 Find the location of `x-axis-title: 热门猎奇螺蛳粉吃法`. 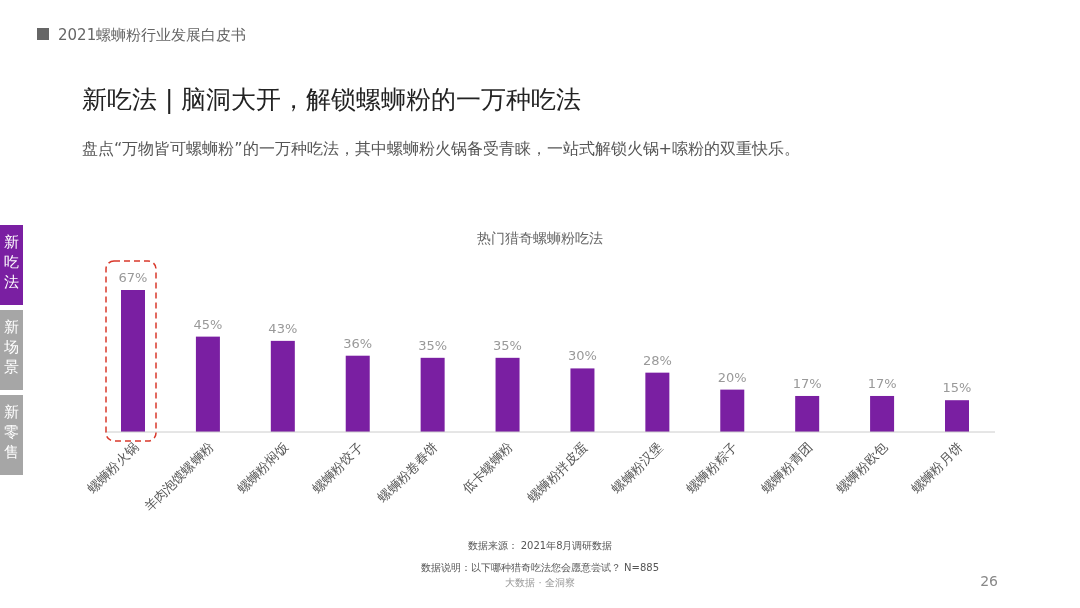

x-axis-title: 热门猎奇螺蛳粉吃法 is located at coordinates (540, 238).